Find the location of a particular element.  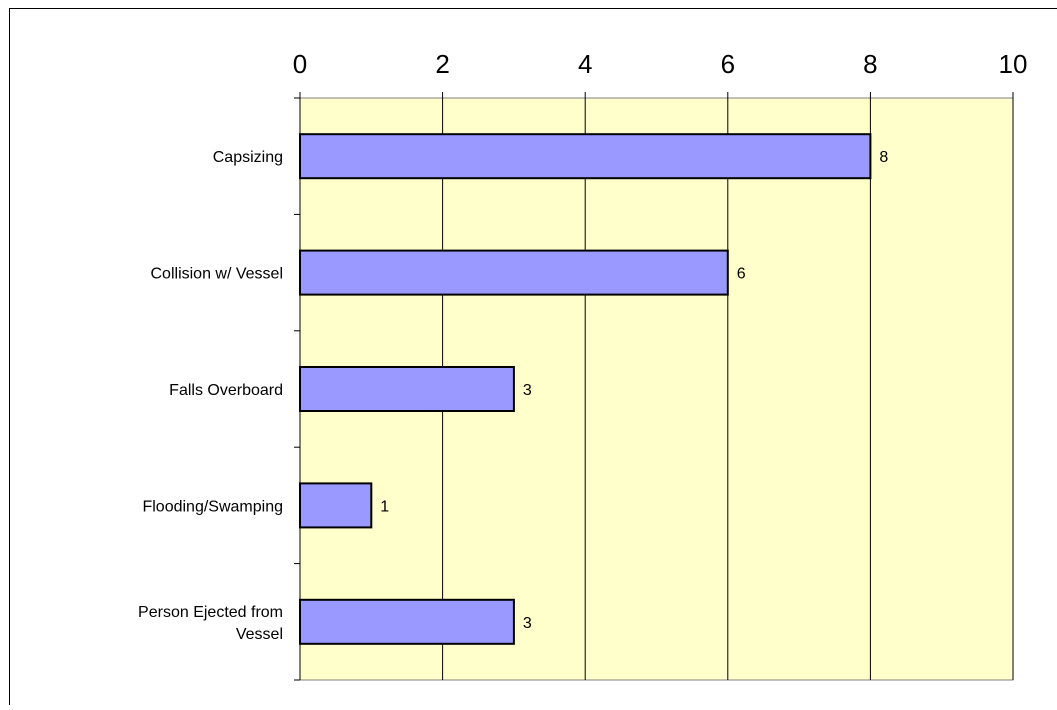

category-label-line: Collision w/ Vessel is located at coordinates (217, 274).